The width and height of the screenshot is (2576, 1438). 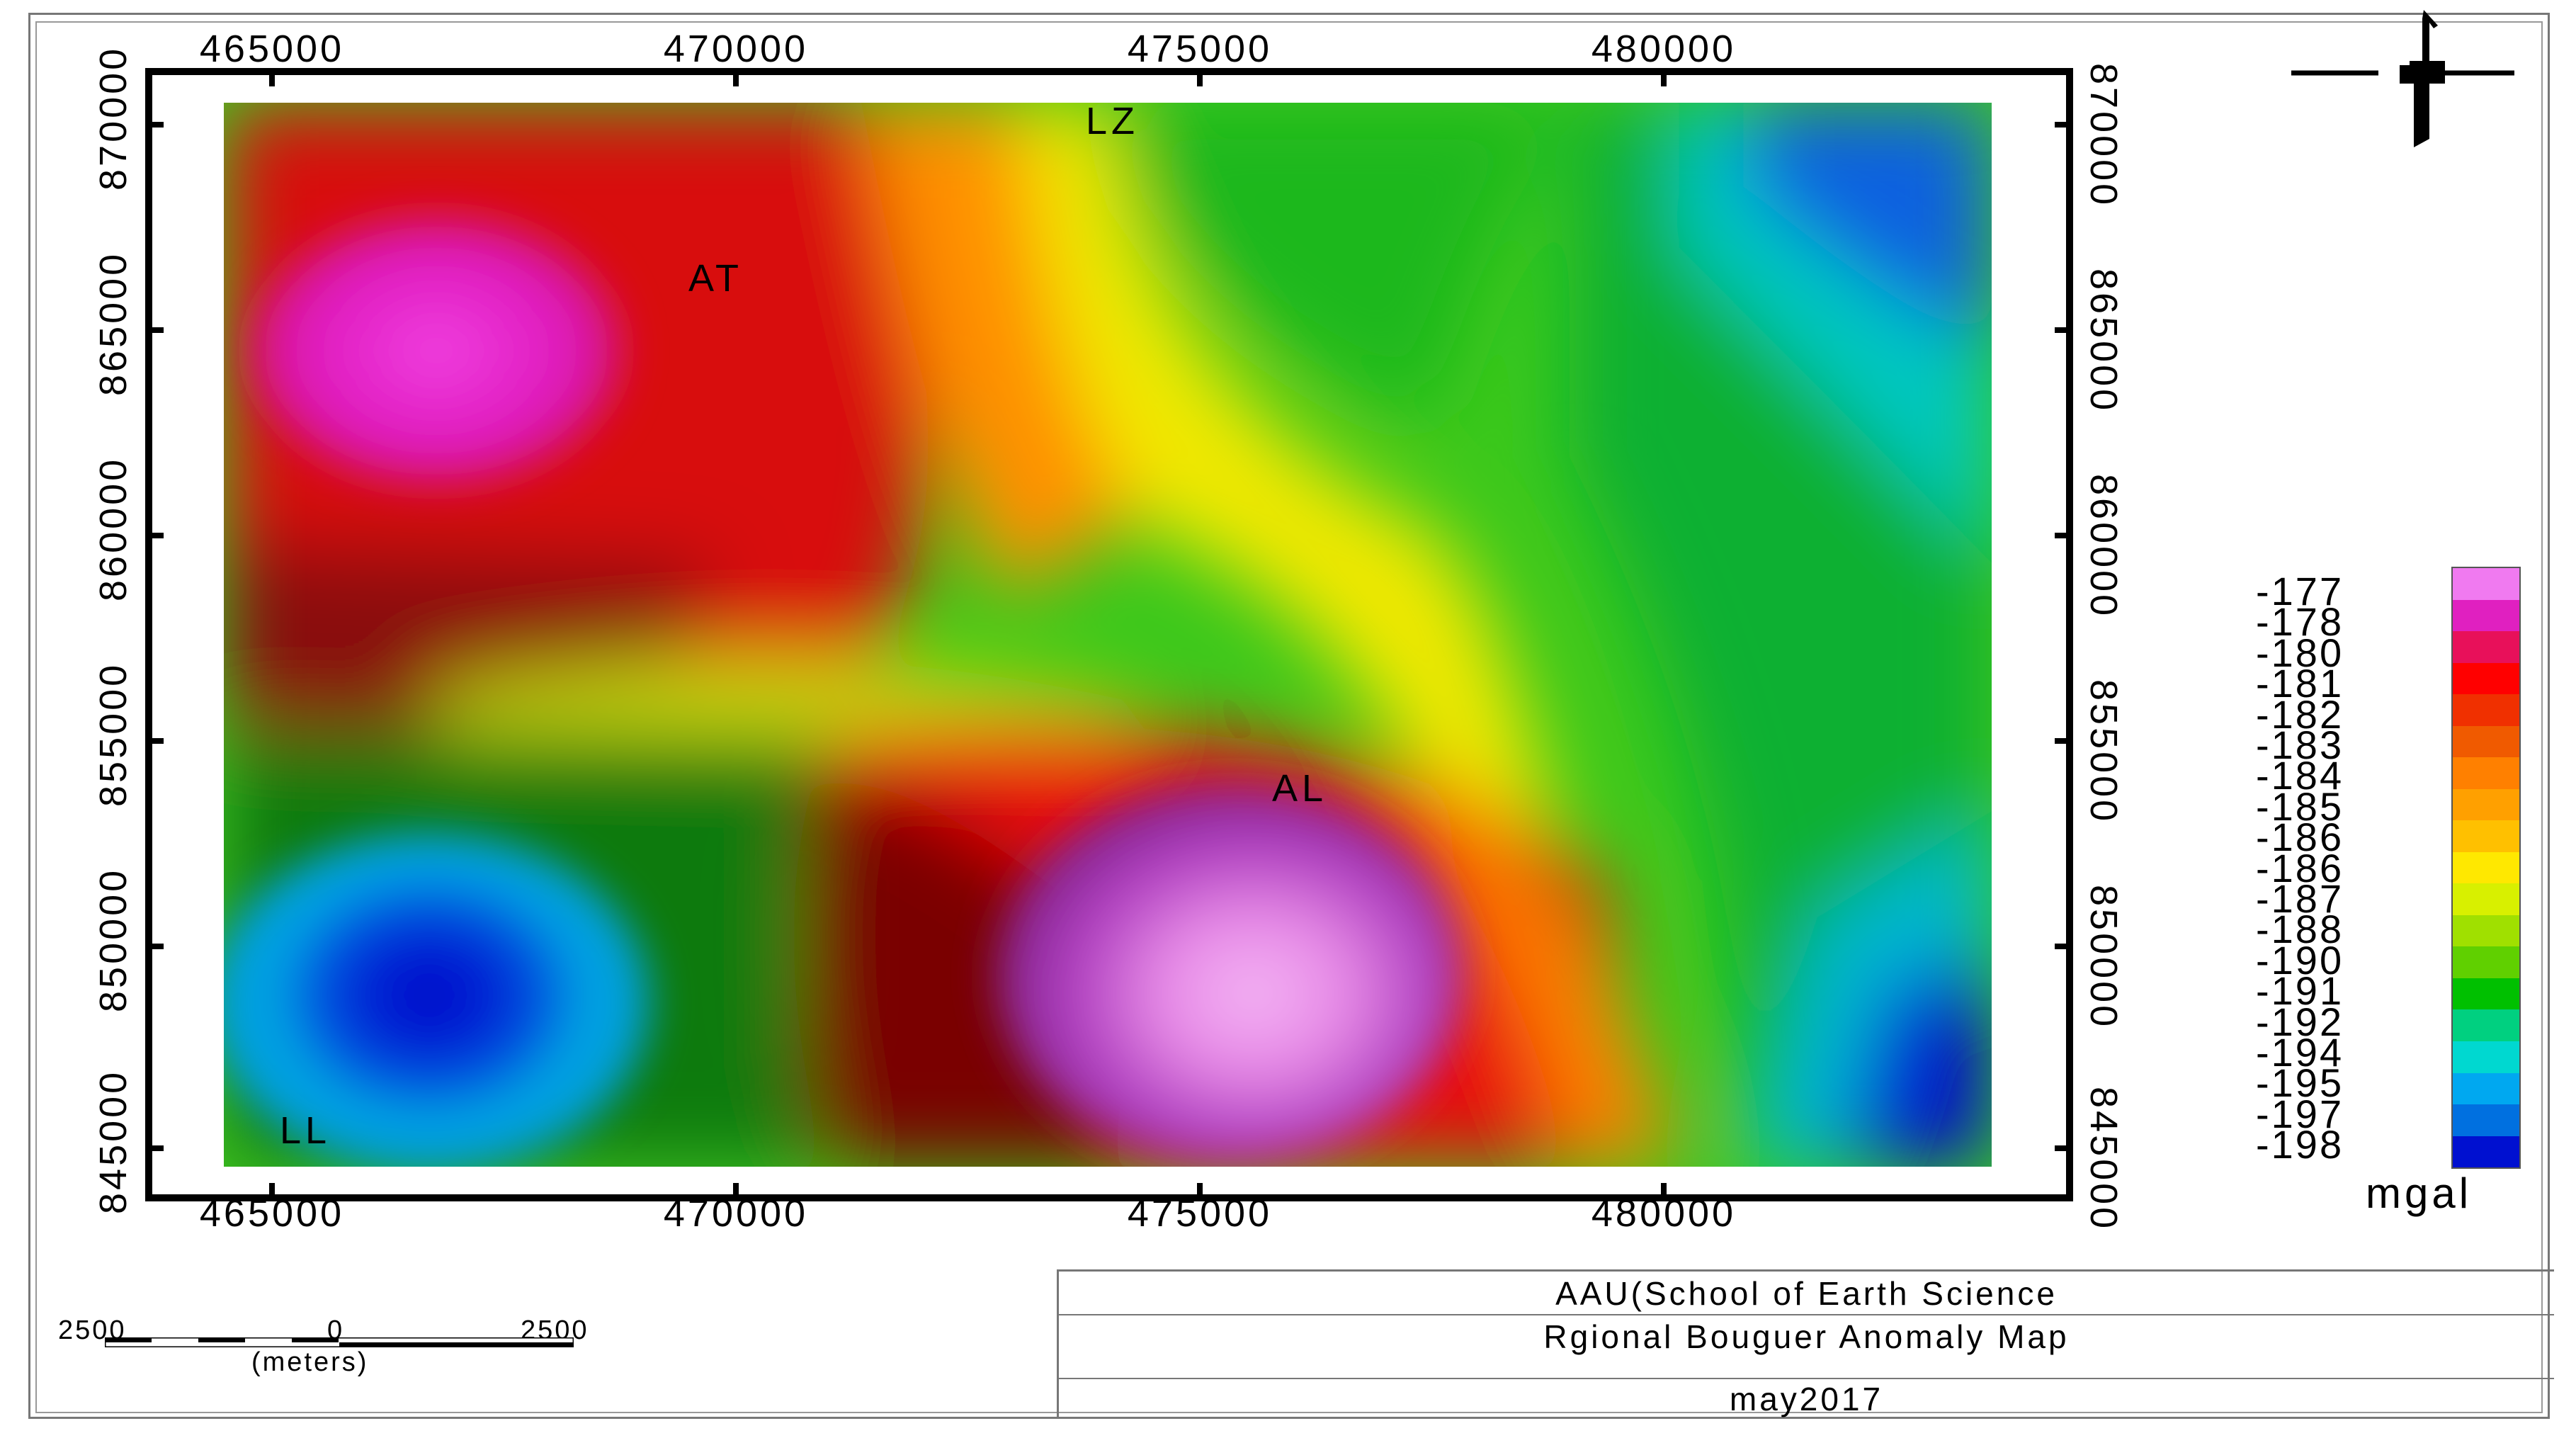 I want to click on scale-bar, so click(x=339, y=1342).